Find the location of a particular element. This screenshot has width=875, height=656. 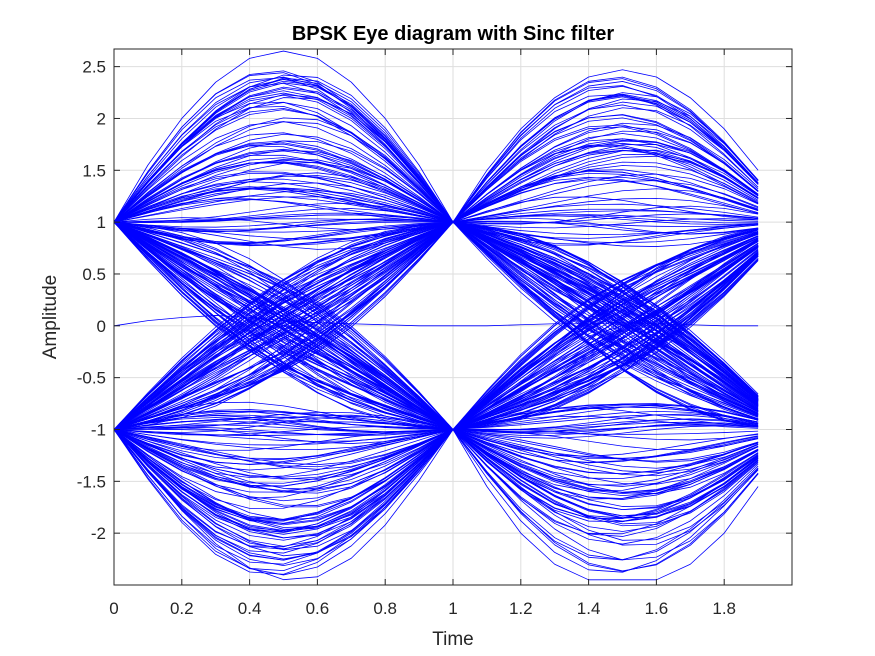

y-tick-label: -1.5 is located at coordinates (91, 481).